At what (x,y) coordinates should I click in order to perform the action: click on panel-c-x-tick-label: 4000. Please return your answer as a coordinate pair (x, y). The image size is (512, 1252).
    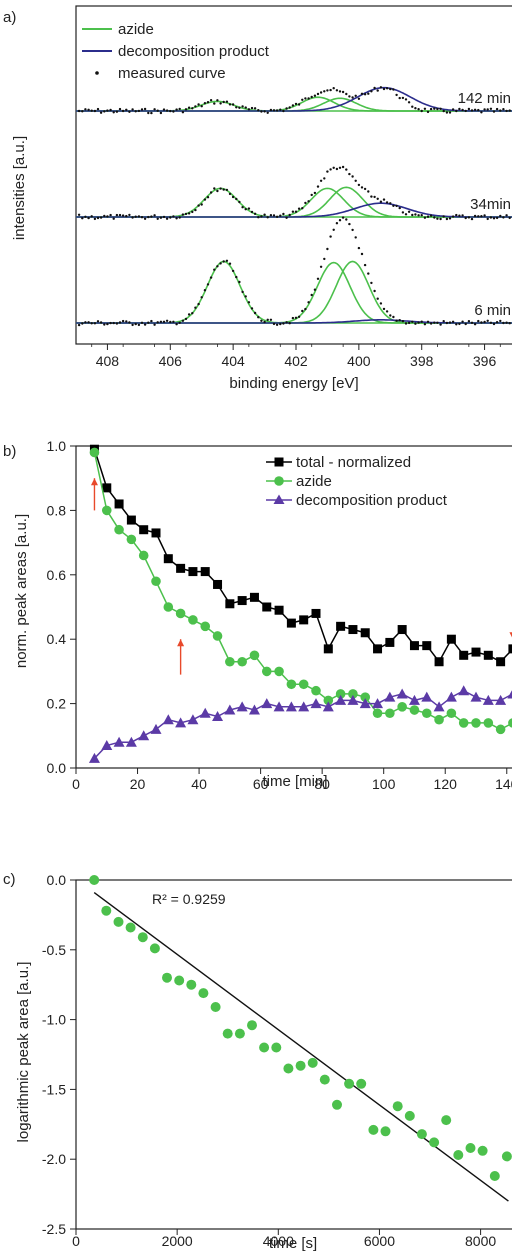
    Looking at the image, I should click on (278, 1241).